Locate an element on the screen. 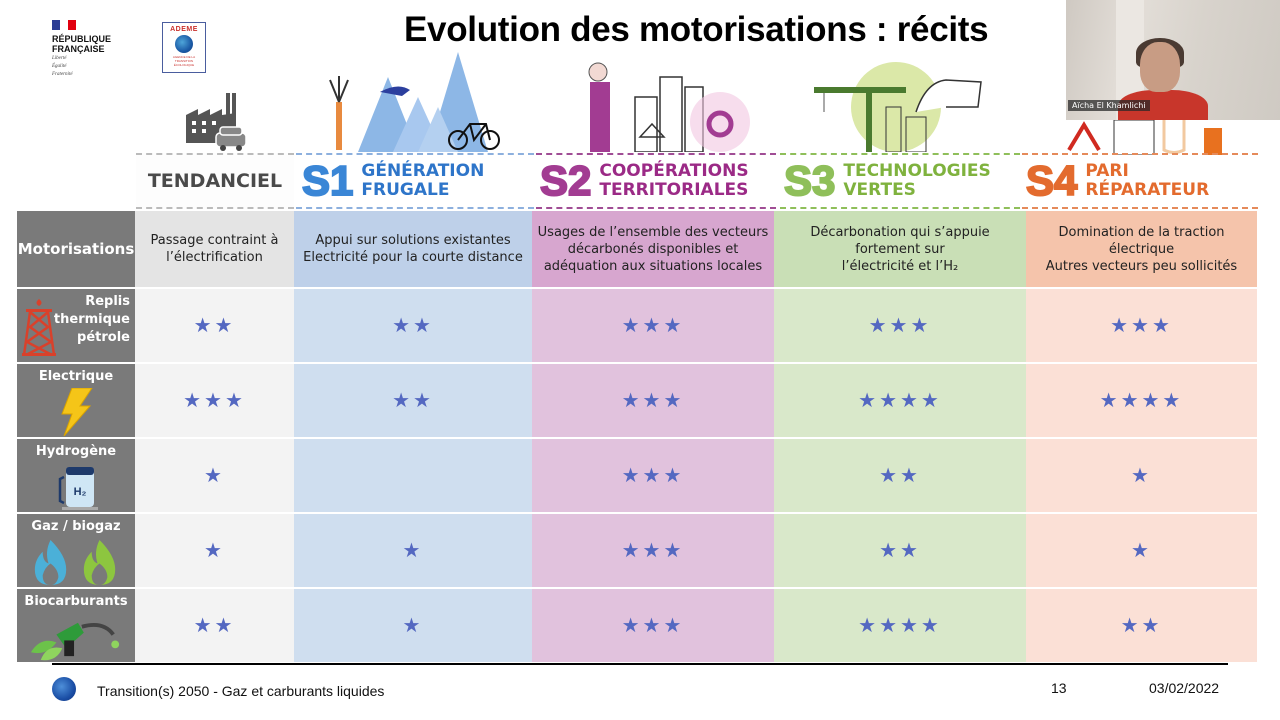 The image size is (1280, 720). french-flag-icon is located at coordinates (64, 25).